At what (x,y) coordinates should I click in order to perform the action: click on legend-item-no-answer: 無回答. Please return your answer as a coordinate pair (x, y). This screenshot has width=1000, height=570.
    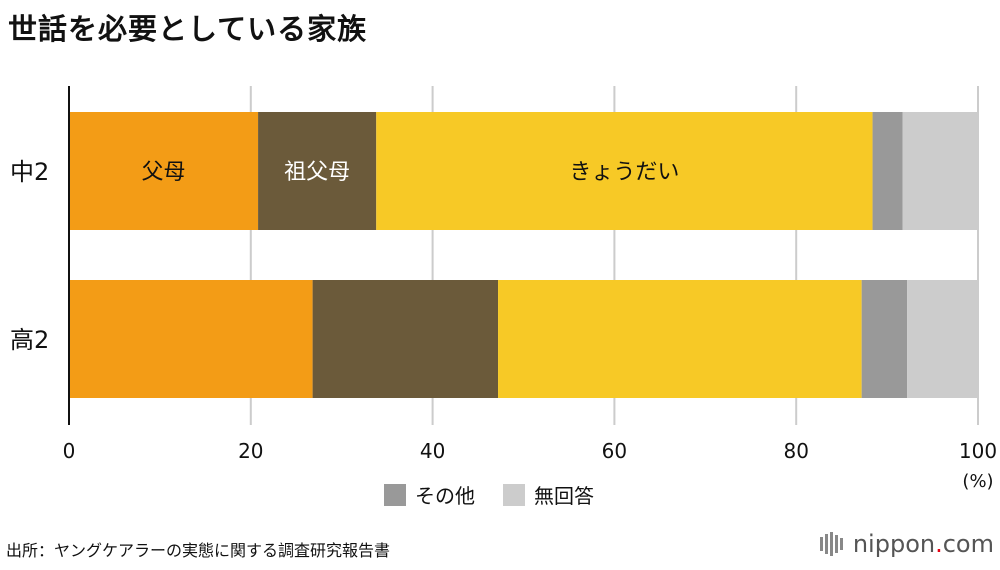
    Looking at the image, I should click on (548, 494).